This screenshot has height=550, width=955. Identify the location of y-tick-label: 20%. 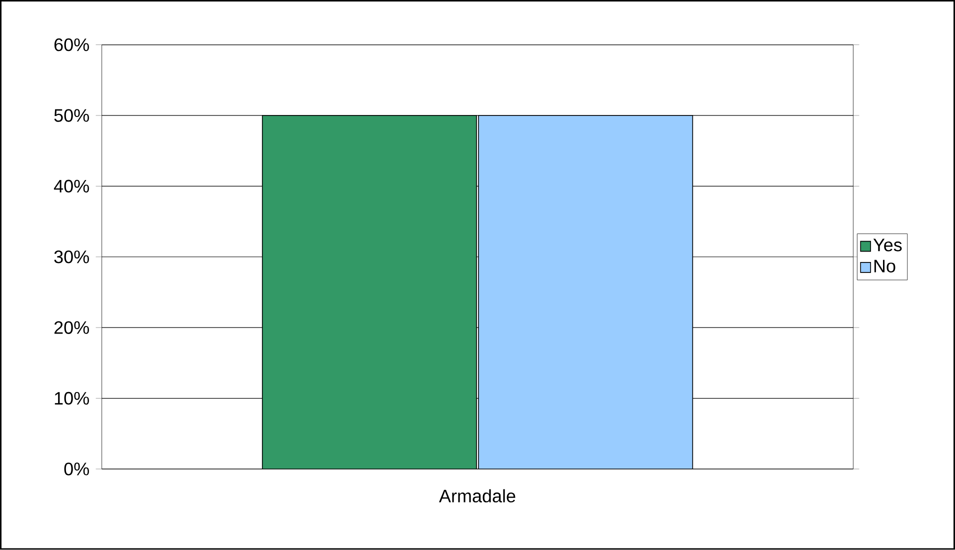
(71, 327).